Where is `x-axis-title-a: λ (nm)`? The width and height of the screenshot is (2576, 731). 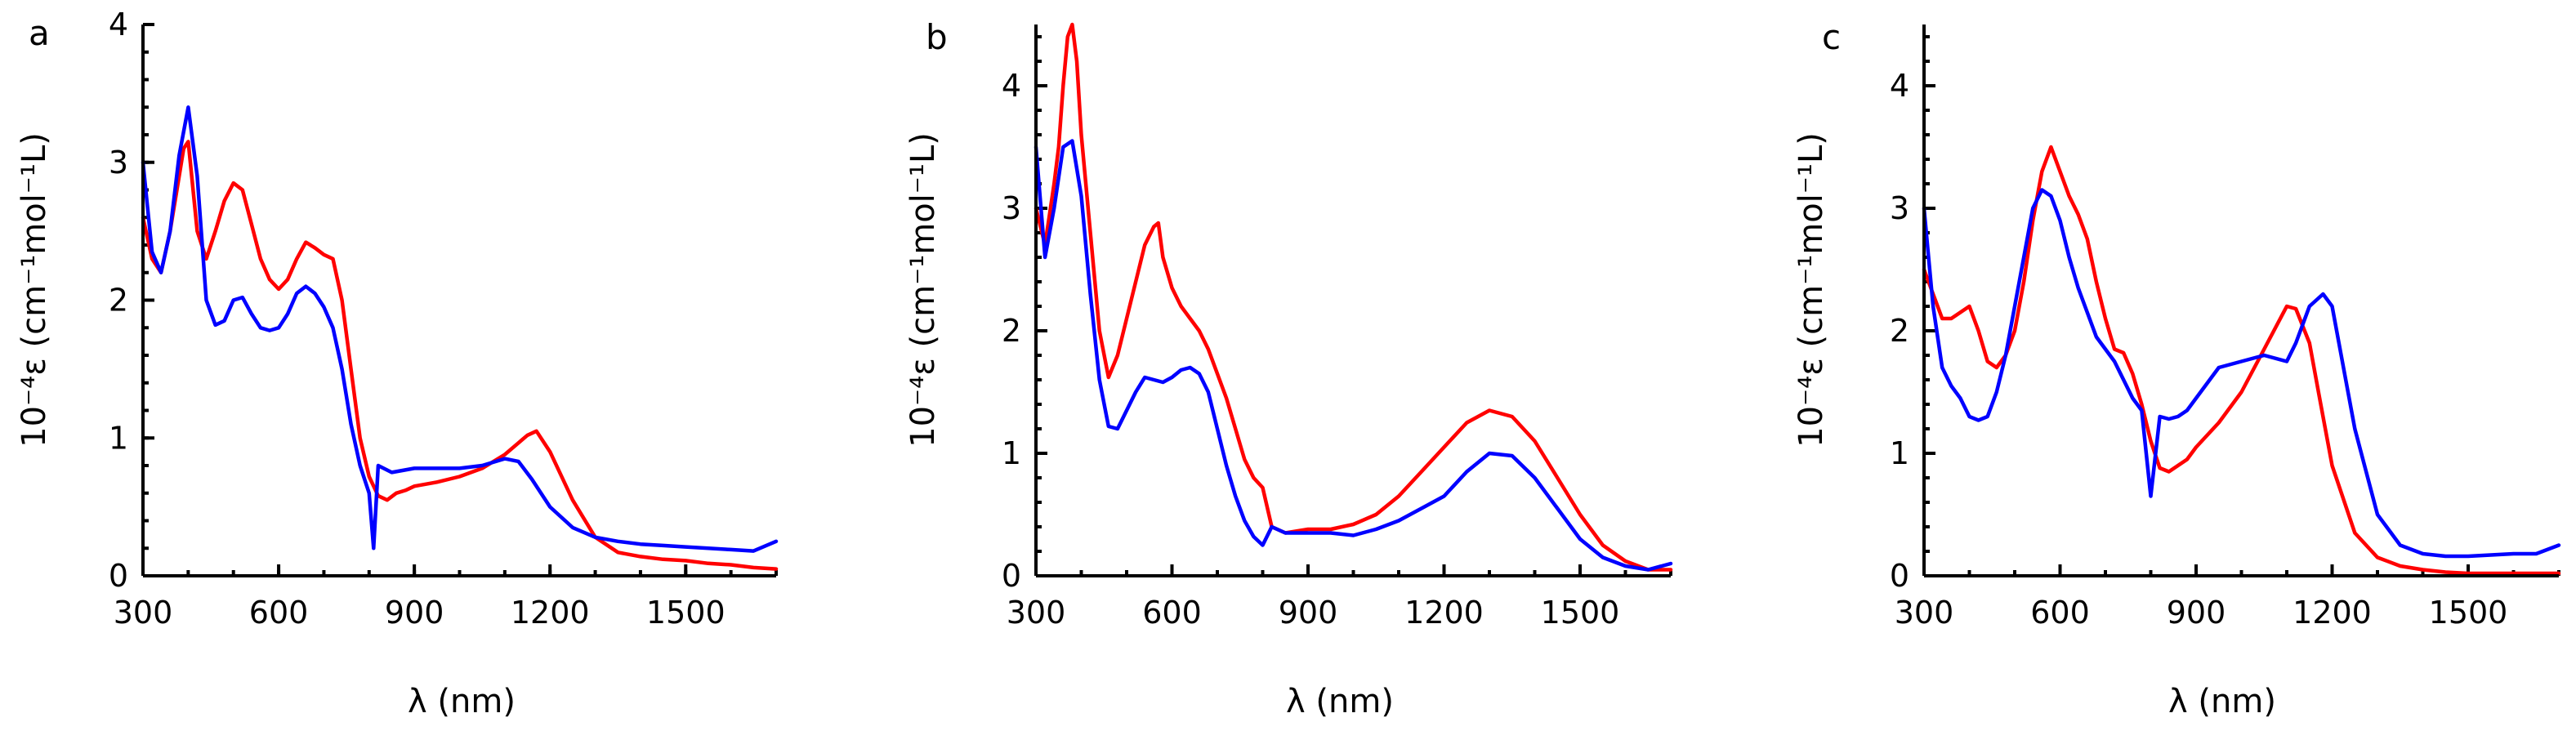 x-axis-title-a: λ (nm) is located at coordinates (462, 701).